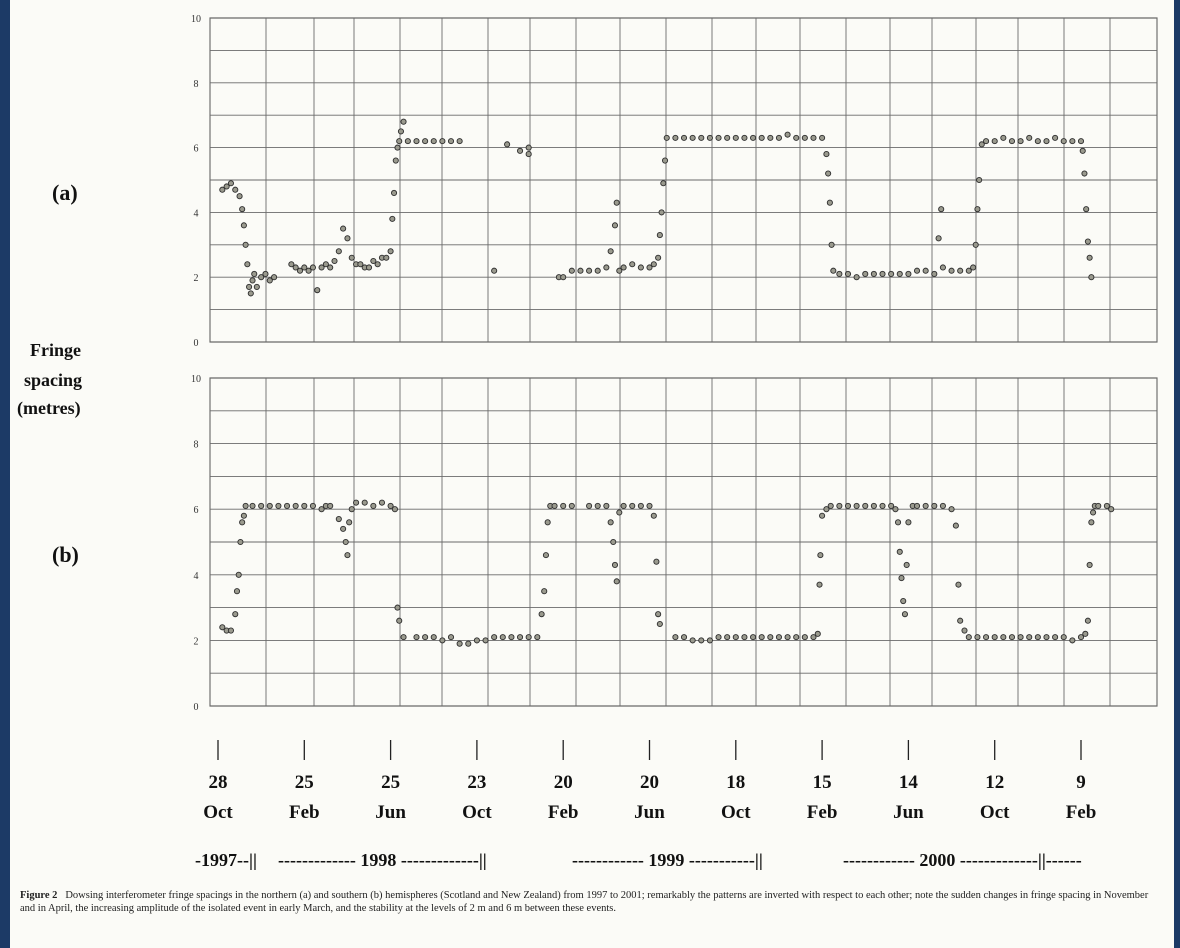 The width and height of the screenshot is (1180, 948). I want to click on date-tick-day: 18, so click(735, 782).